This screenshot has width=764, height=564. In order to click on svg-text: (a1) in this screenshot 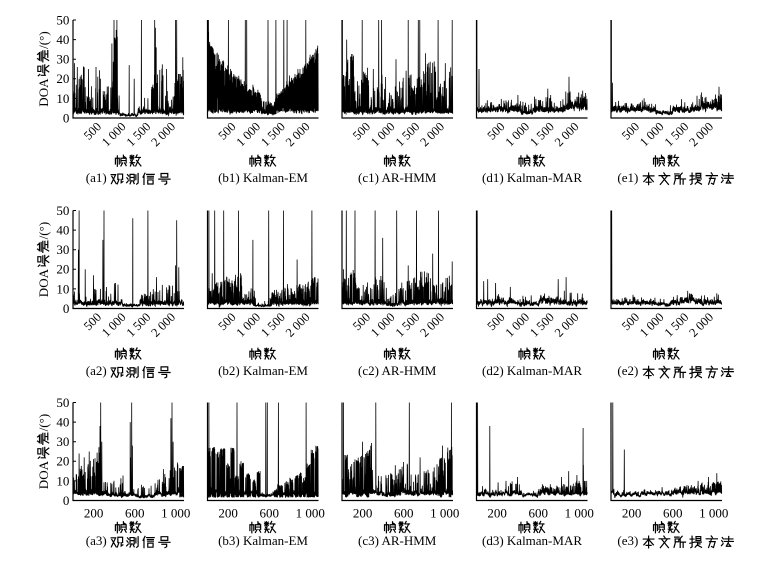, I will do `click(96, 177)`.